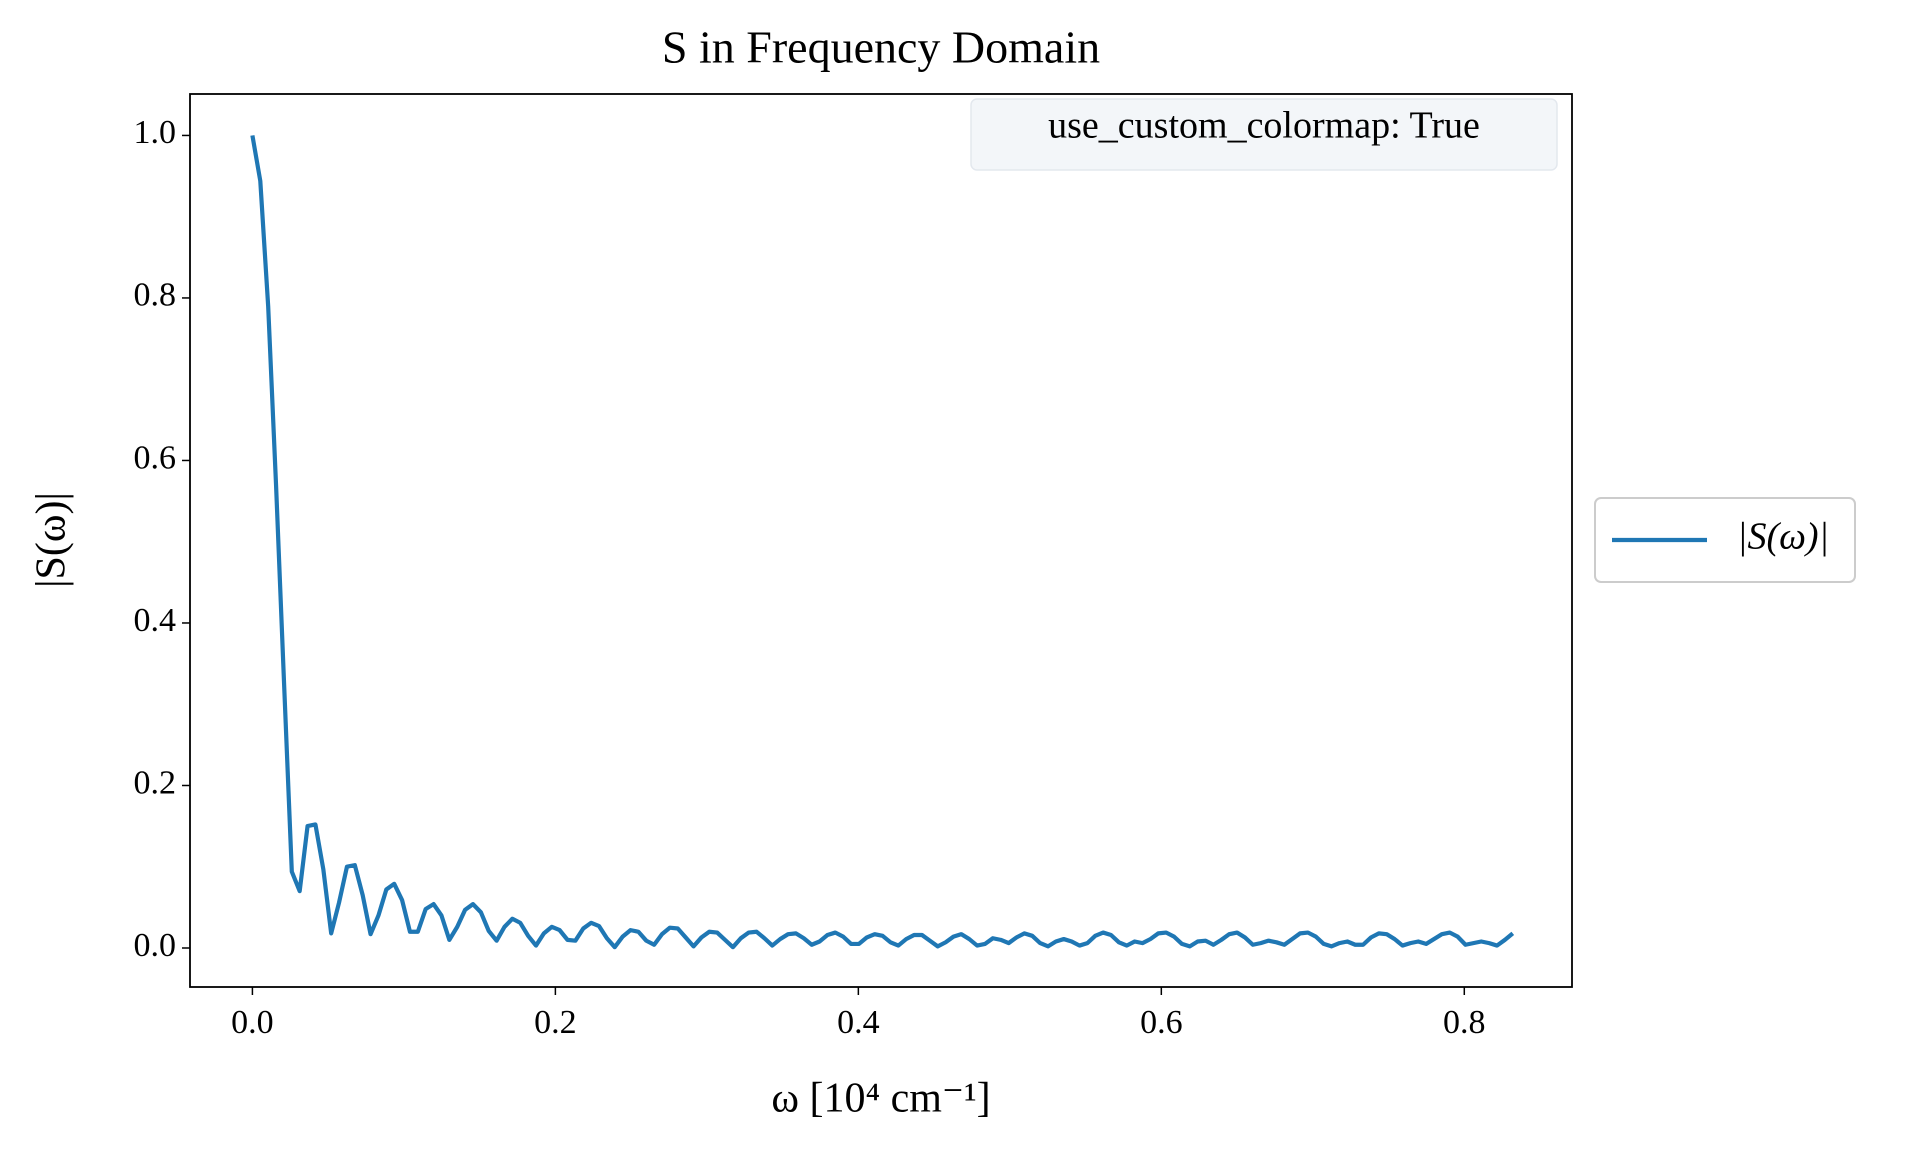 This screenshot has height=1161, width=1910. Describe the element at coordinates (155, 457) in the screenshot. I see `y-tick-label: 0.6` at that location.